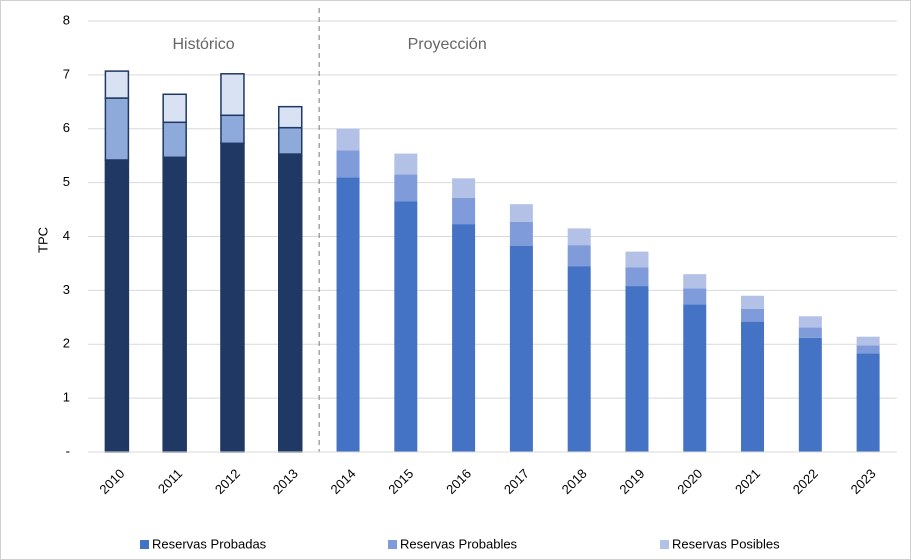  What do you see at coordinates (209, 543) in the screenshot?
I see `legend-label: Reservas Probadas` at bounding box center [209, 543].